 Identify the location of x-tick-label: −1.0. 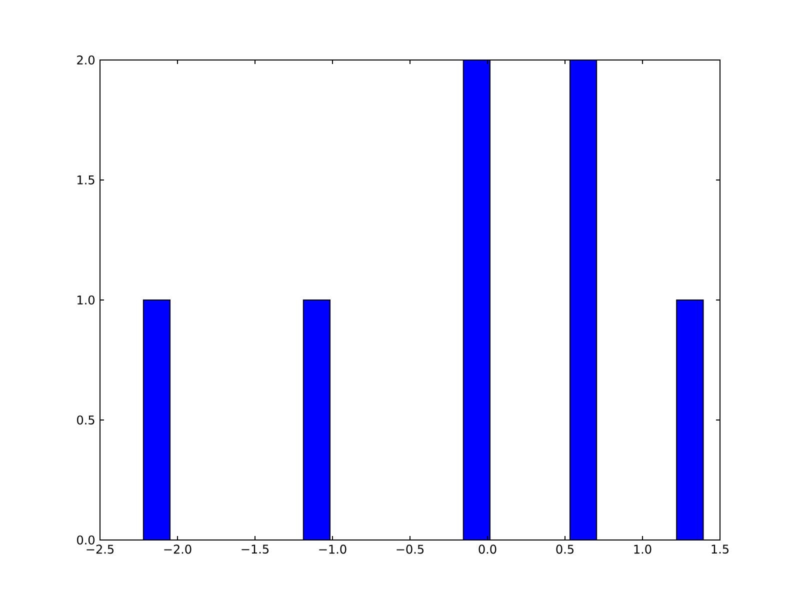
(332, 549).